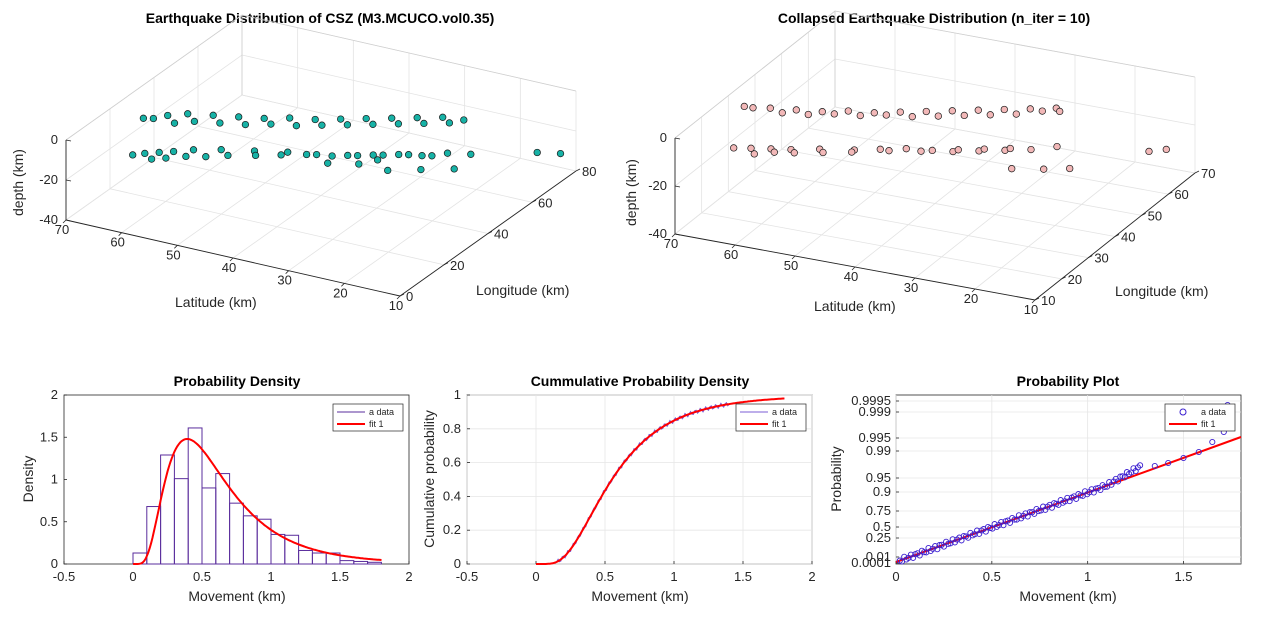  What do you see at coordinates (639, 479) in the screenshot?
I see `chart4-grid` at bounding box center [639, 479].